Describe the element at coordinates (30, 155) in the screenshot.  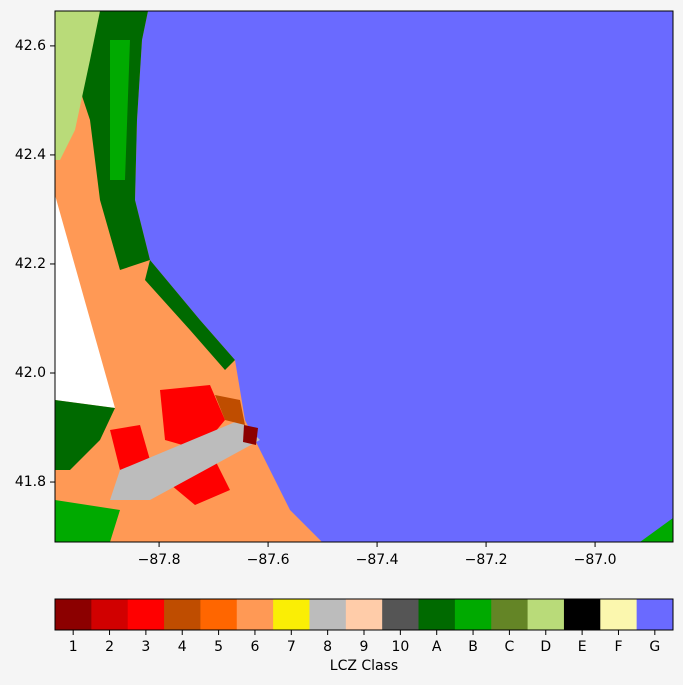
I see `y-tick-label: 42.4` at that location.